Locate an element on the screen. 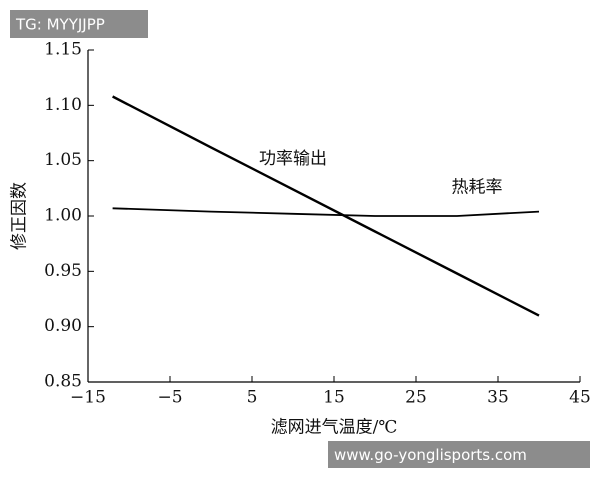 This screenshot has height=480, width=600. y-tick-label: 0.85 is located at coordinates (63, 382).